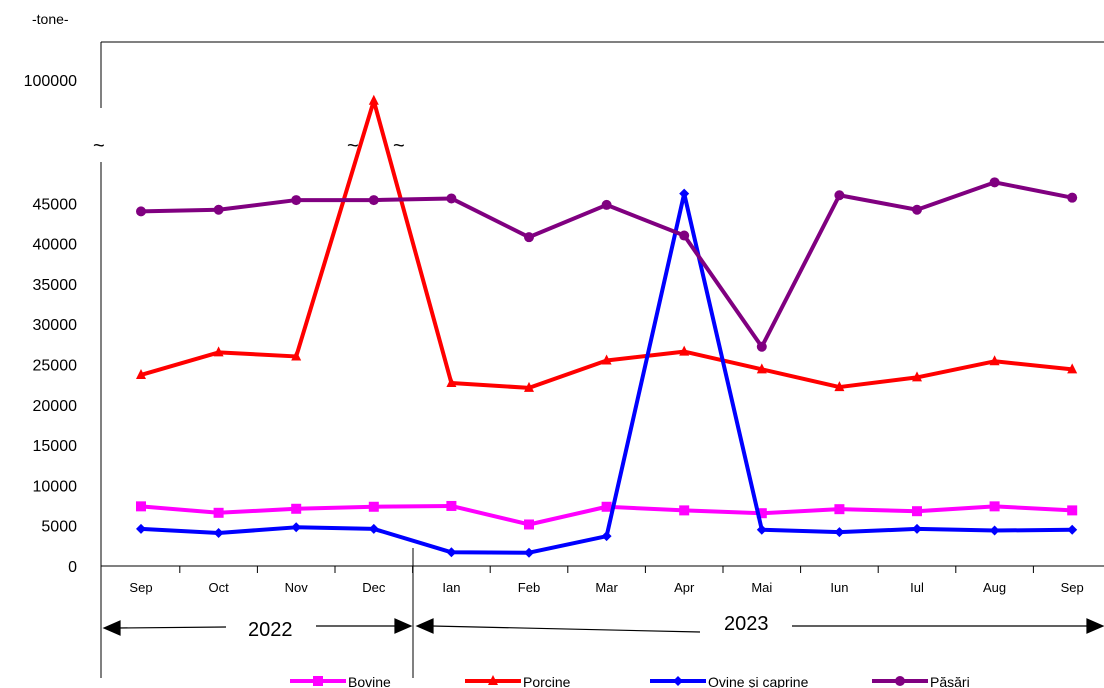  Describe the element at coordinates (55, 285) in the screenshot. I see `y-tick-label: 35000` at that location.